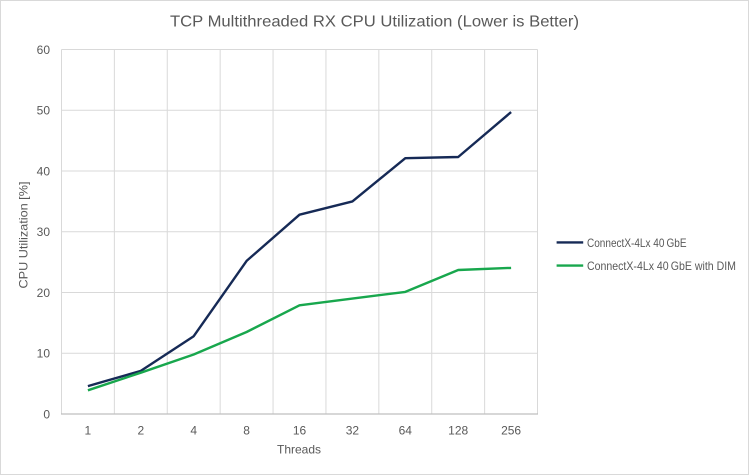 This screenshot has width=749, height=475. What do you see at coordinates (24, 235) in the screenshot?
I see `svg-text: CPU Utilization [%]` at bounding box center [24, 235].